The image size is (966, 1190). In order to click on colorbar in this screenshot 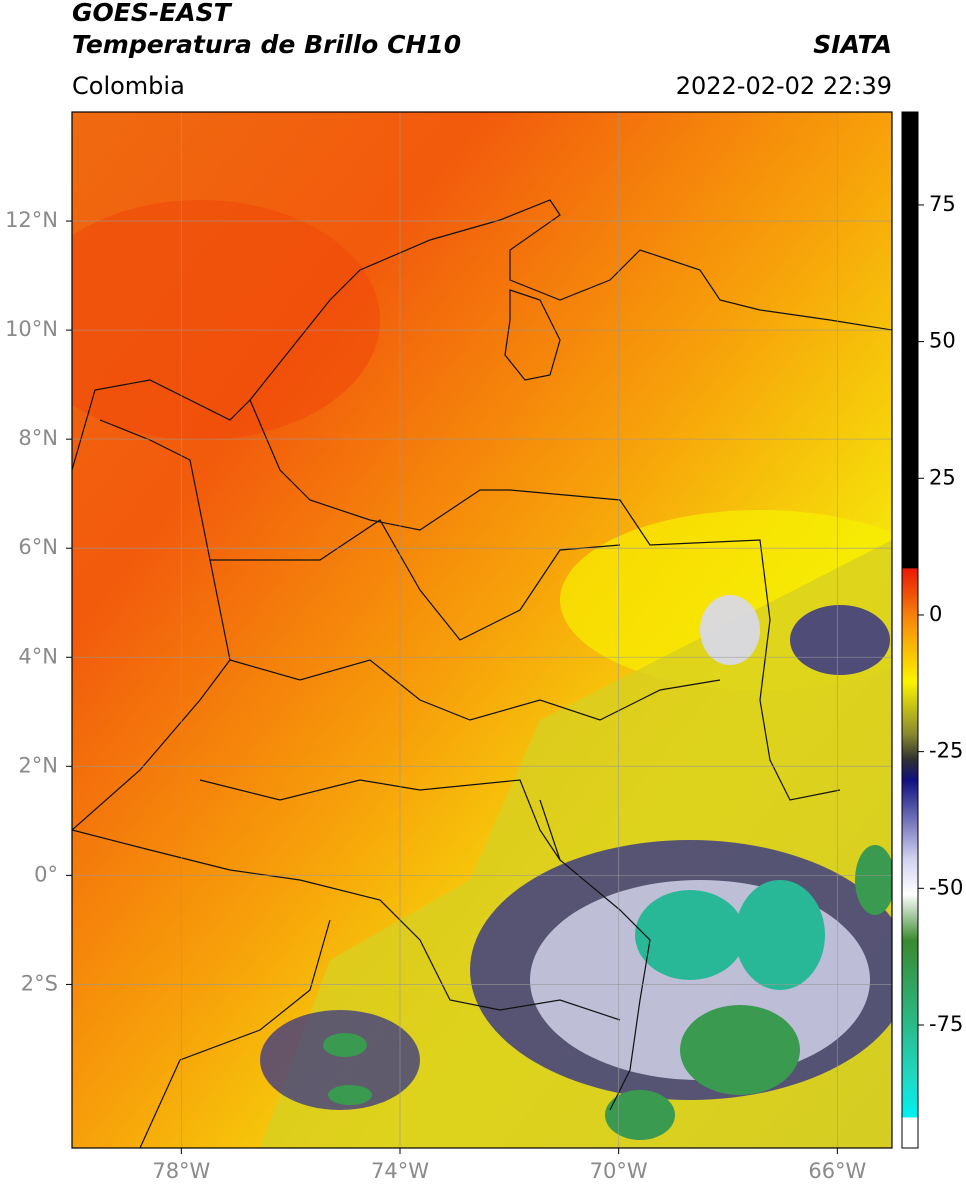, I will do `click(910, 630)`.